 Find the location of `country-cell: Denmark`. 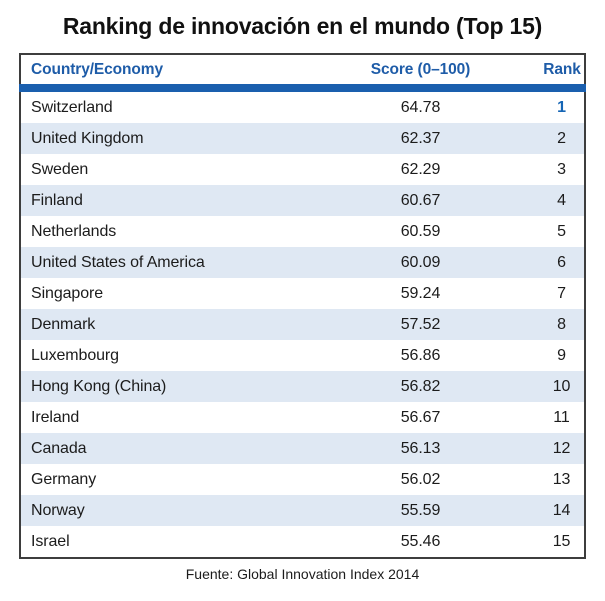

country-cell: Denmark is located at coordinates (63, 324).